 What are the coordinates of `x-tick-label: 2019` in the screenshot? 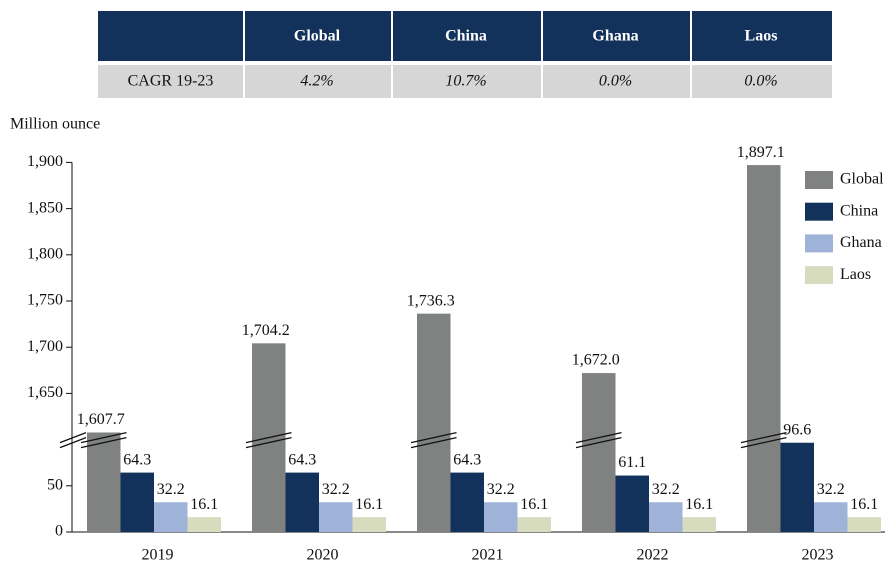 It's located at (158, 555).